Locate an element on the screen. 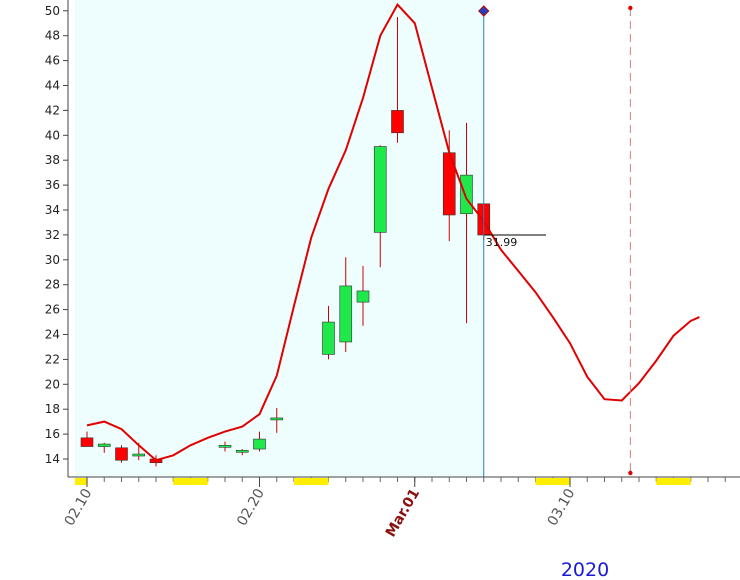  y-tick-label: 48 is located at coordinates (52, 36).